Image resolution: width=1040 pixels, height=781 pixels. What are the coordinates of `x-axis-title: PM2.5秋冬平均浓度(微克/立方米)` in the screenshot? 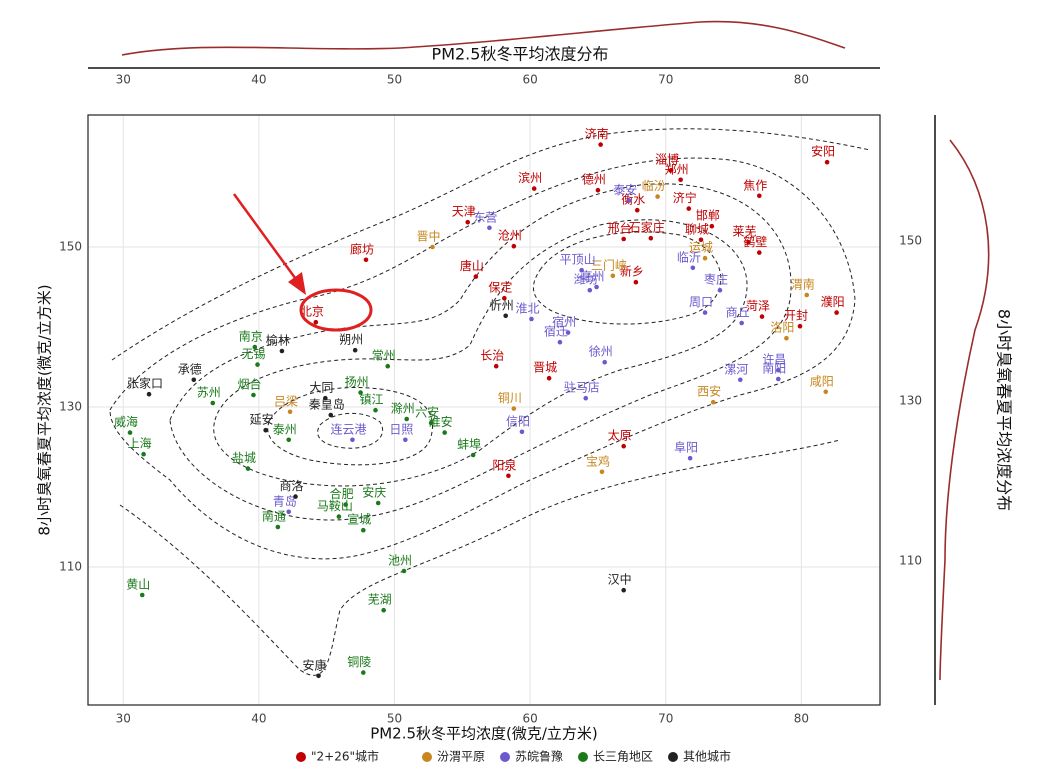 It's located at (484, 734).